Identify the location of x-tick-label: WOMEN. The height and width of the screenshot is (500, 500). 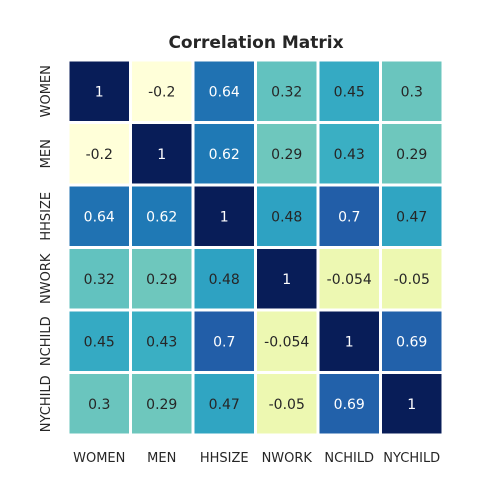
(99, 458).